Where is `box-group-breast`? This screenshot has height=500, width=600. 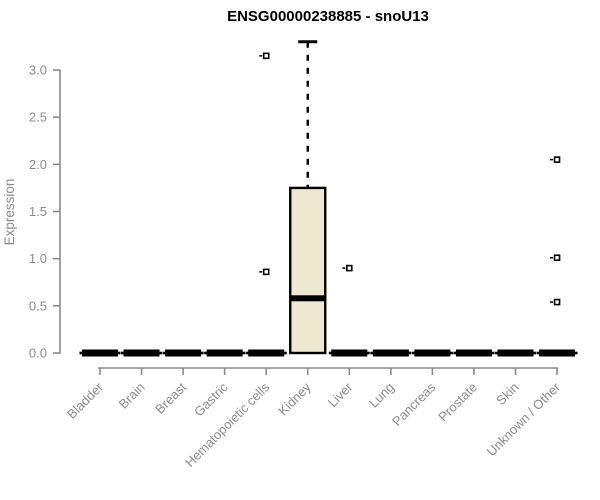 box-group-breast is located at coordinates (183, 353).